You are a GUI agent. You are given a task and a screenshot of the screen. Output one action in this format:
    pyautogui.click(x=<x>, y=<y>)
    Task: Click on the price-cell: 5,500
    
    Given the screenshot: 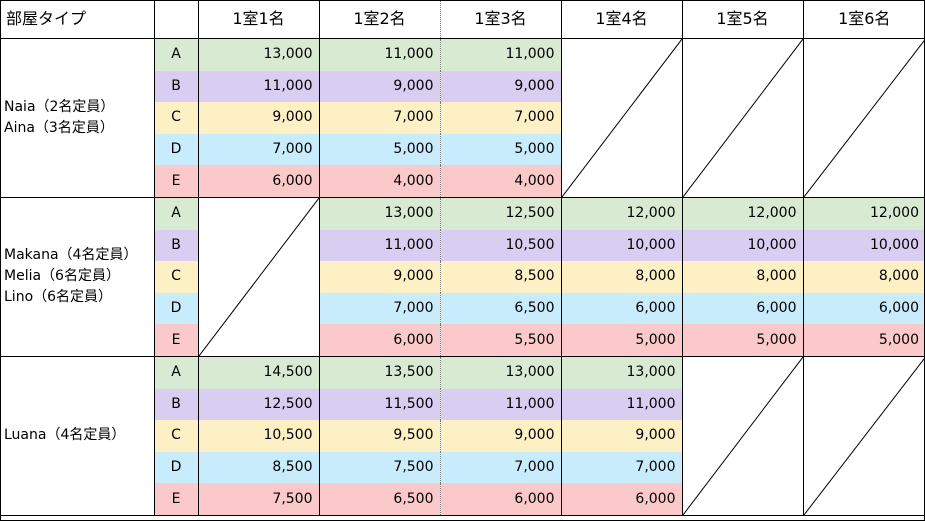 What is the action you would take?
    pyautogui.click(x=500, y=340)
    